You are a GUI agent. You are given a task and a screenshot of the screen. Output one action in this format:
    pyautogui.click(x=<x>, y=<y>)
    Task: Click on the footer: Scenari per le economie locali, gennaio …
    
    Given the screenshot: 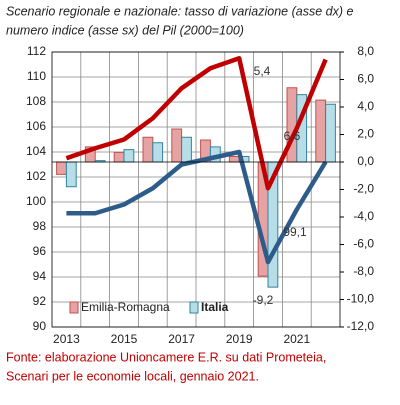 What is the action you would take?
    pyautogui.click(x=132, y=376)
    